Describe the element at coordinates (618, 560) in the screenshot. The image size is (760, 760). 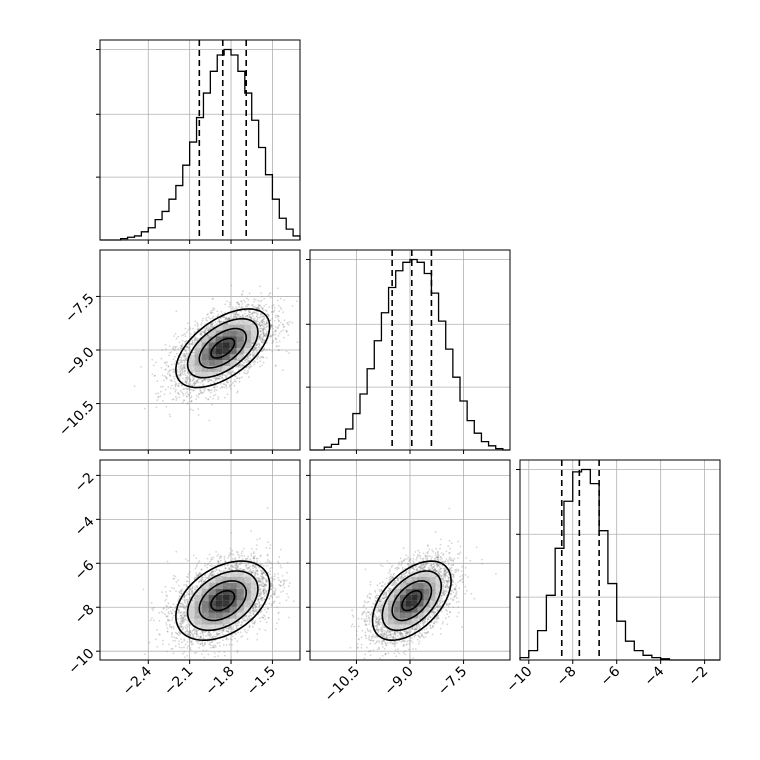
I see `histogram-panel-p2` at that location.